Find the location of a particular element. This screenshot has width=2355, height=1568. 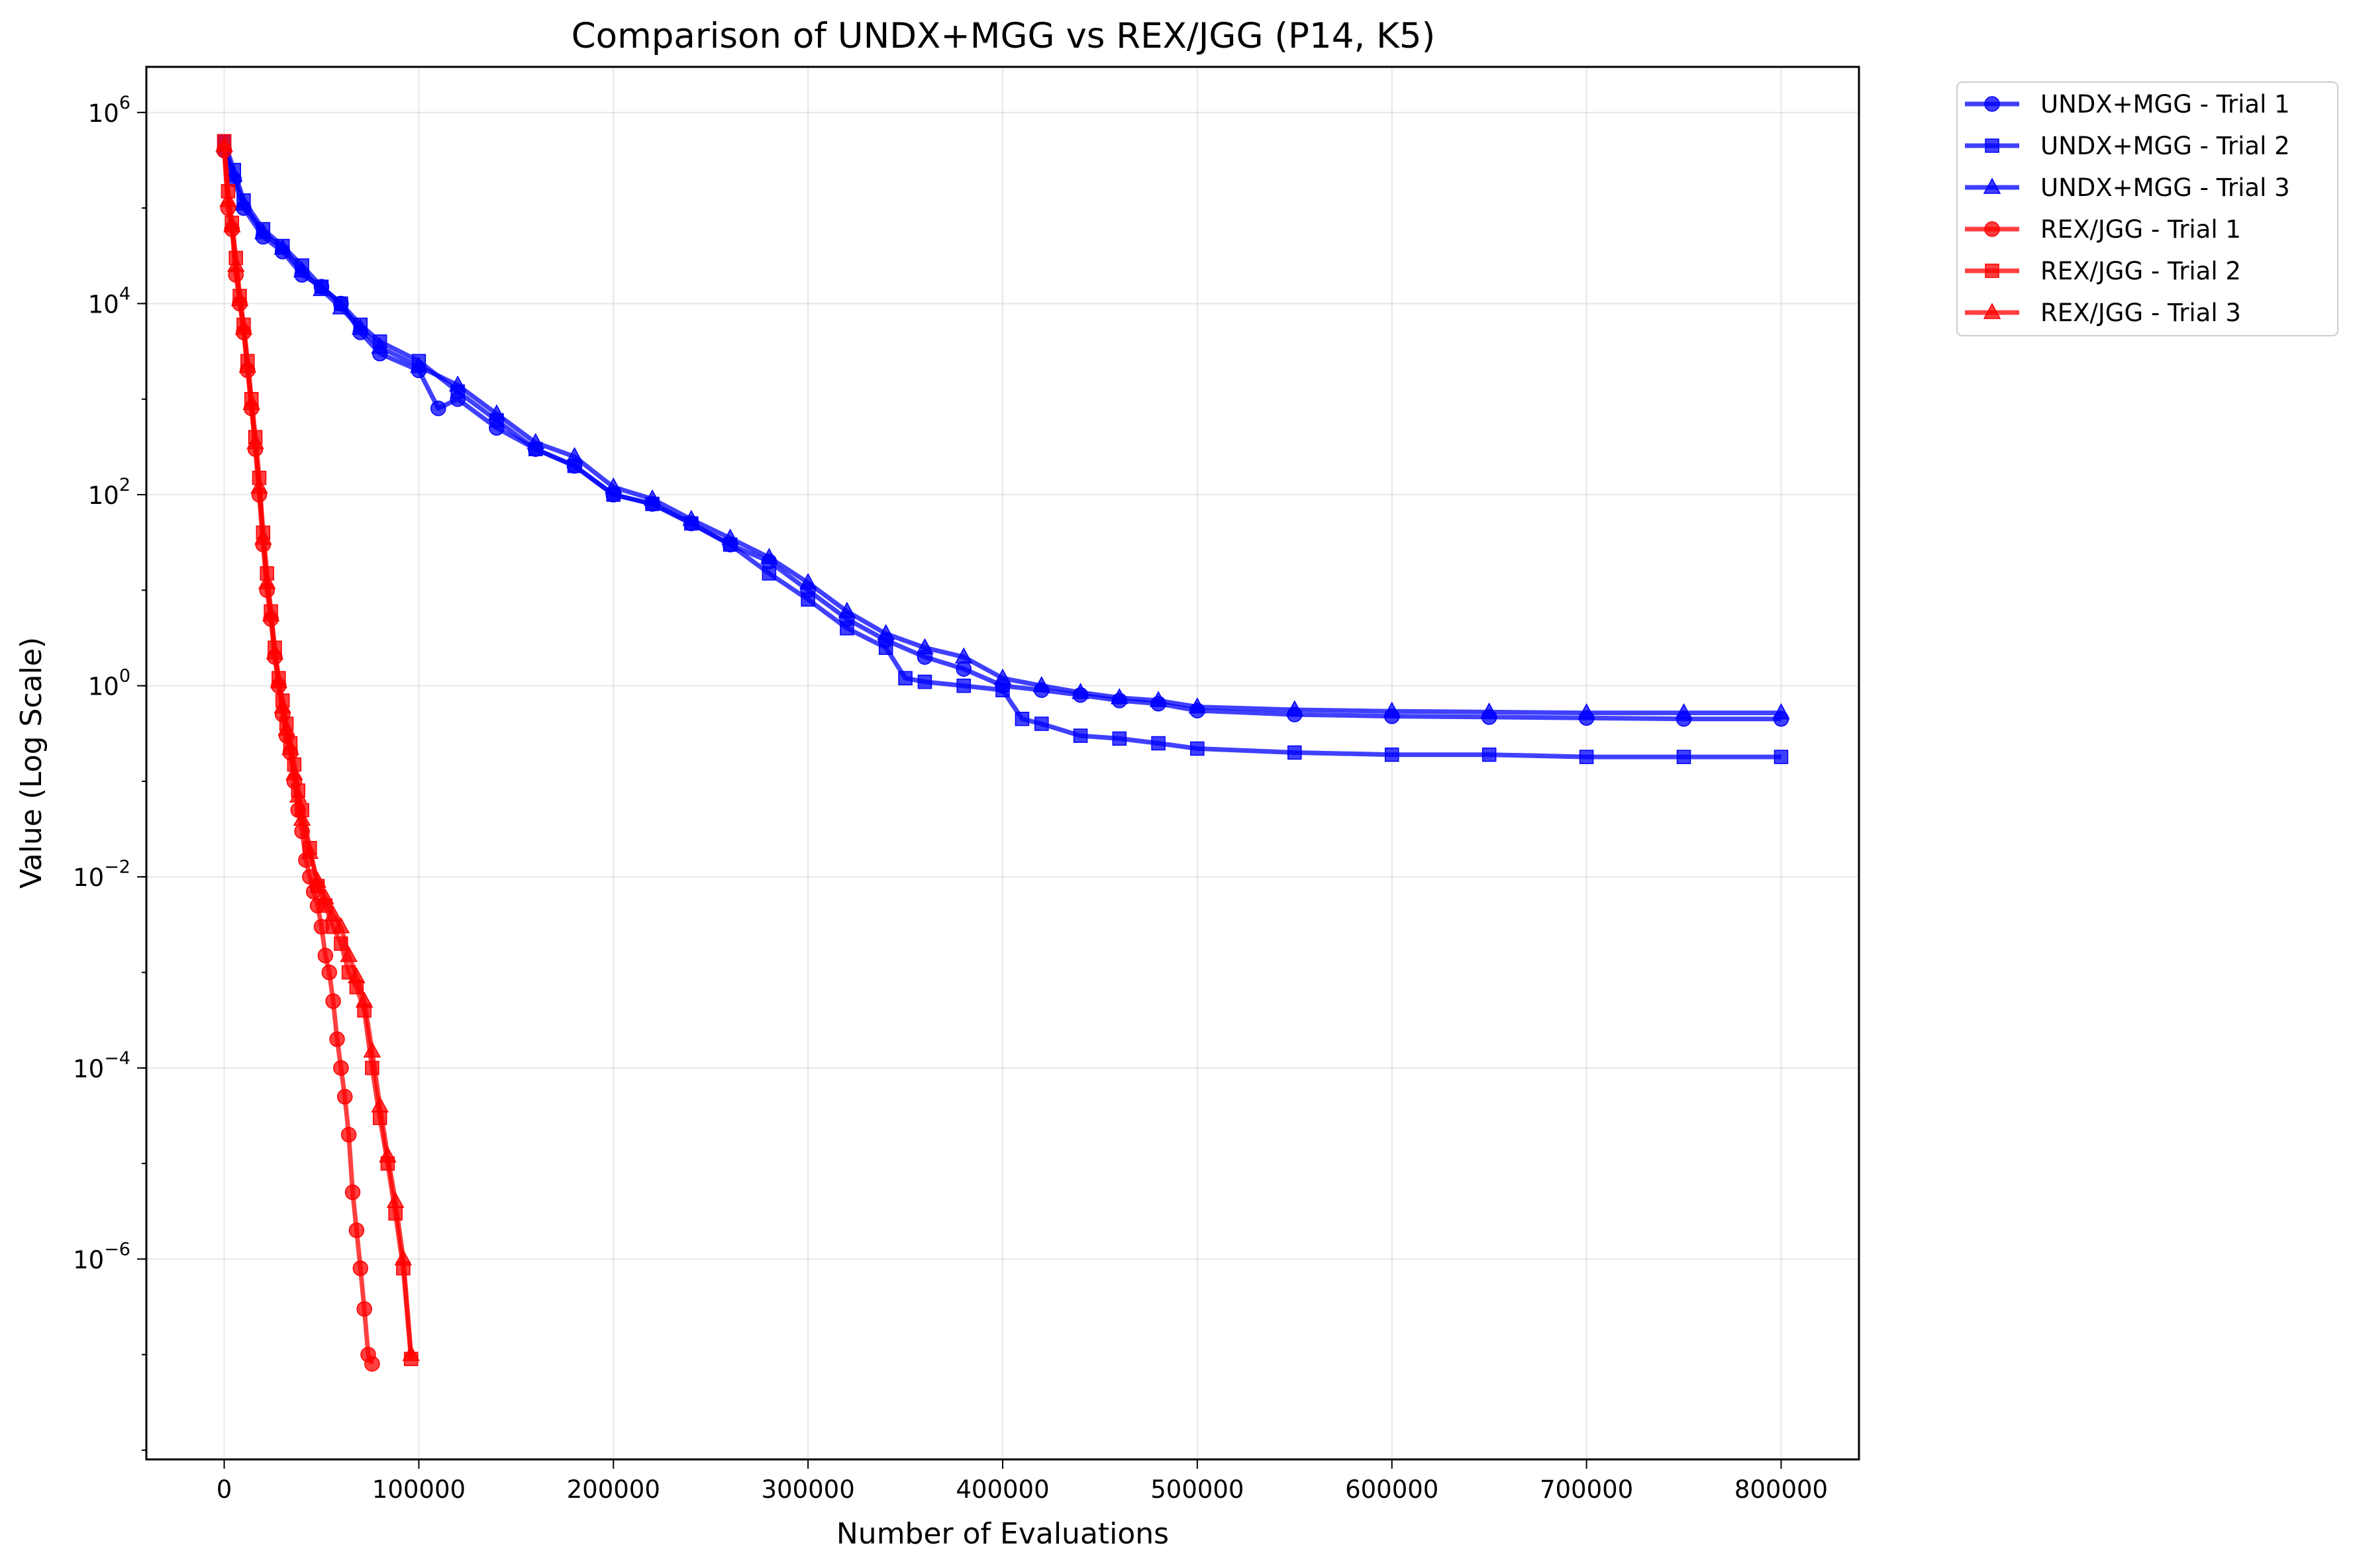

legend-entry: UNDX+MGG - Trial 2 is located at coordinates (2127, 146).